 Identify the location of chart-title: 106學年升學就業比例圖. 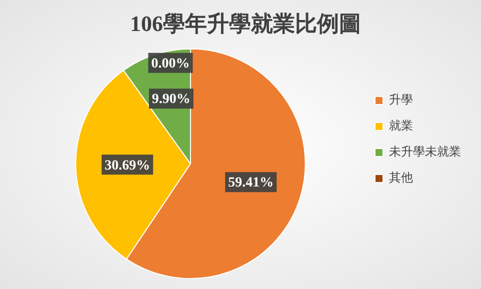
(245, 23).